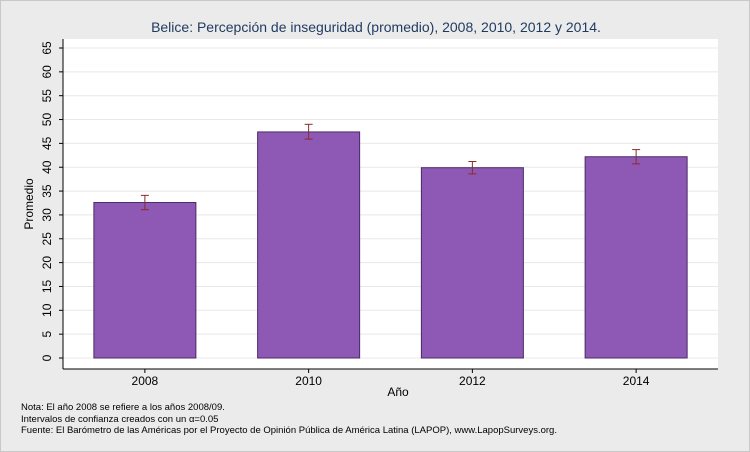  What do you see at coordinates (47, 357) in the screenshot?
I see `y-tick-label: 0` at bounding box center [47, 357].